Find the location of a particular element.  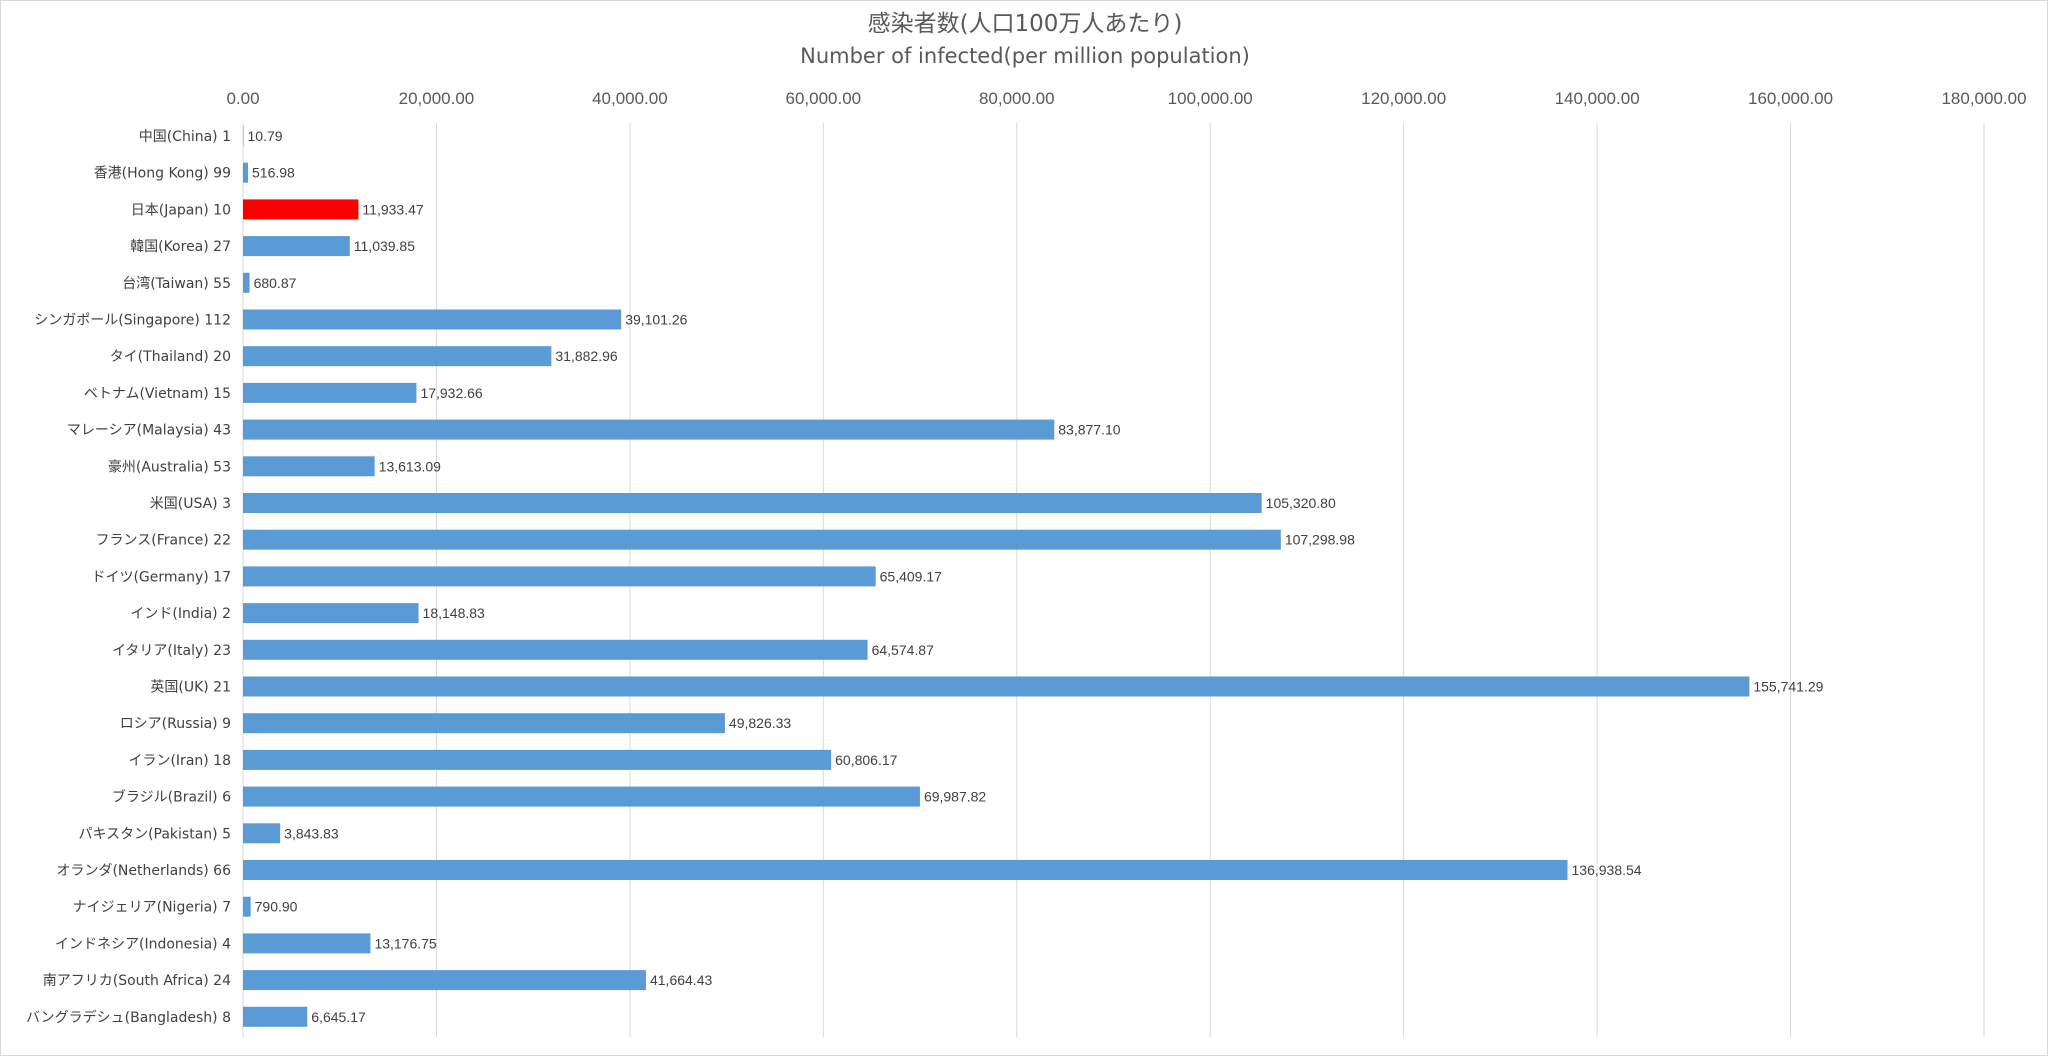

x-tick-label: 80,000.00 is located at coordinates (1017, 98).